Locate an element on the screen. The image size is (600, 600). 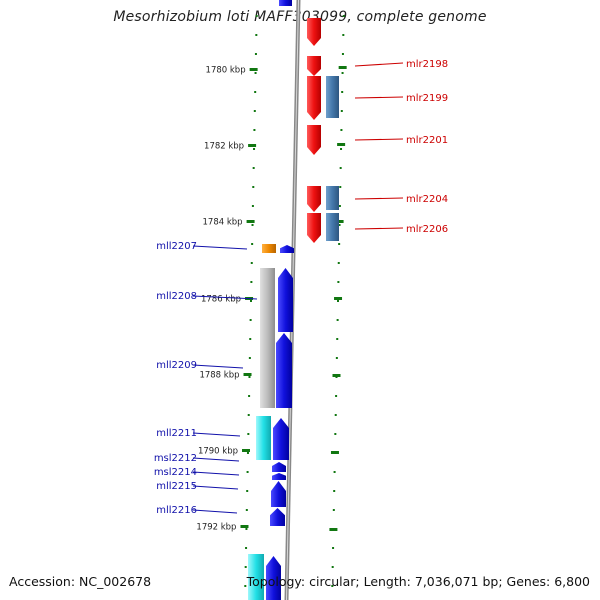
scale-label: 1784 kbp is located at coordinates (223, 223).